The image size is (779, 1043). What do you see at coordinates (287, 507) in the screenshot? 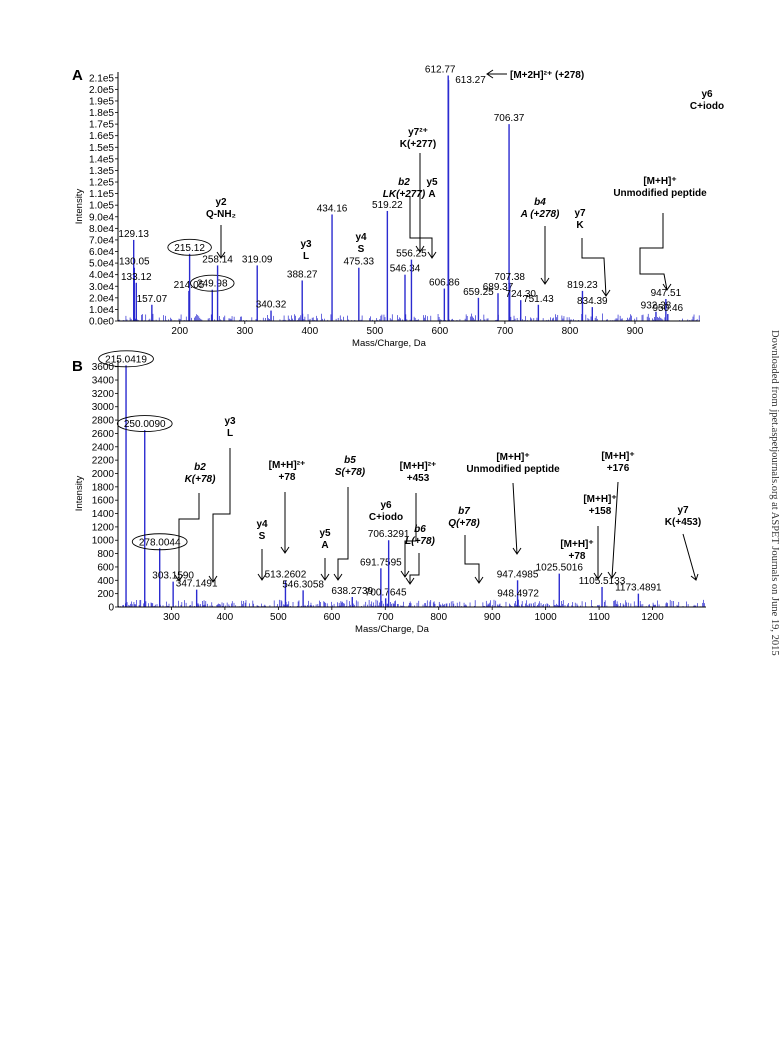
I see `fragment-annotation: [M+H]²⁺+78` at bounding box center [287, 507].